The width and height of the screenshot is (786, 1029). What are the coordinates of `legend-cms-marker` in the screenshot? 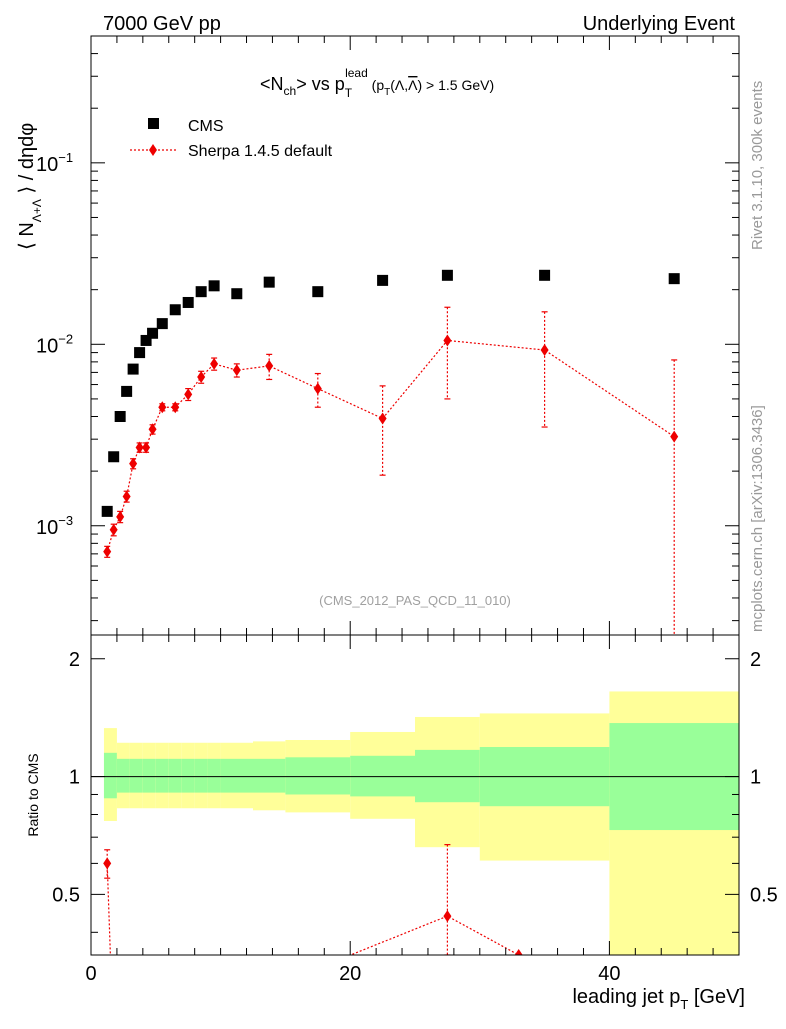 It's located at (153, 123).